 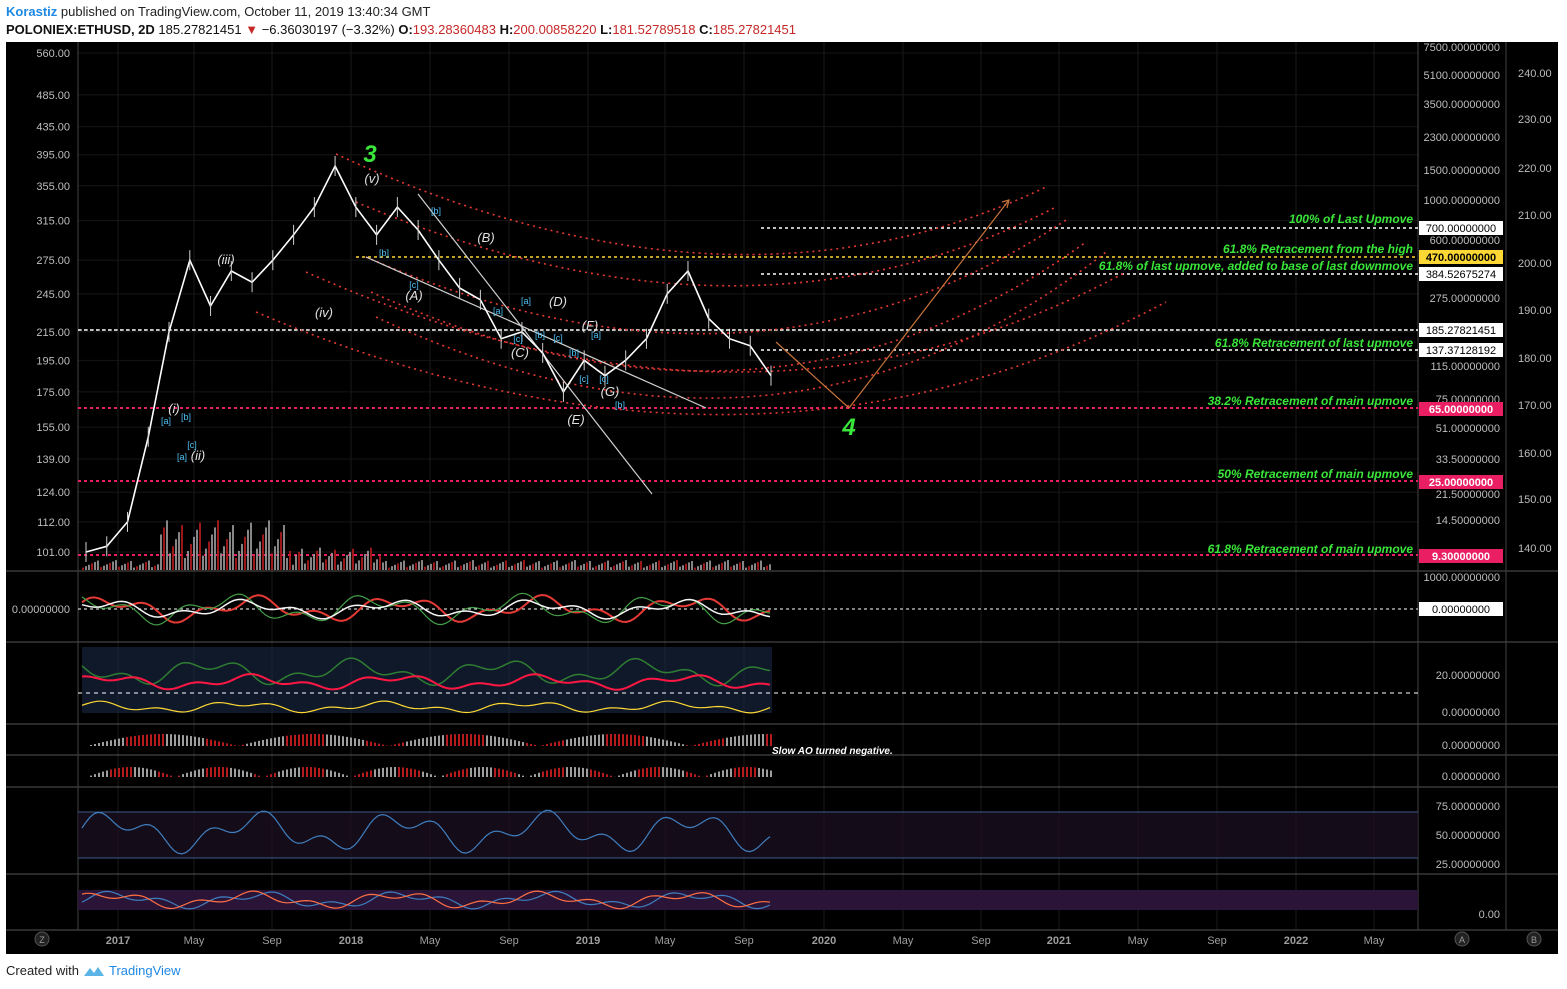 What do you see at coordinates (53, 361) in the screenshot?
I see `left-axis-tick-9: 195.00` at bounding box center [53, 361].